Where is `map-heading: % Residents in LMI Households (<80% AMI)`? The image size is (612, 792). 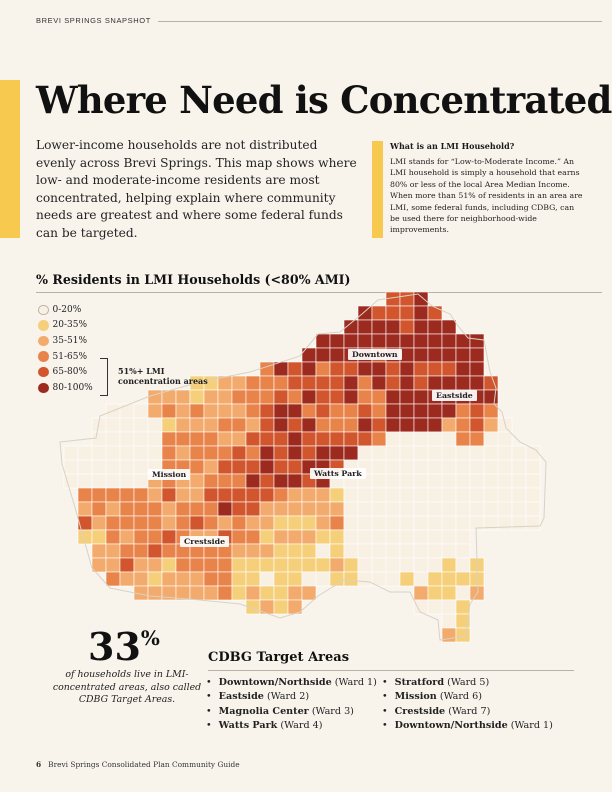
map-heading: % Residents in LMI Households (<80% AMI) is located at coordinates (193, 279).